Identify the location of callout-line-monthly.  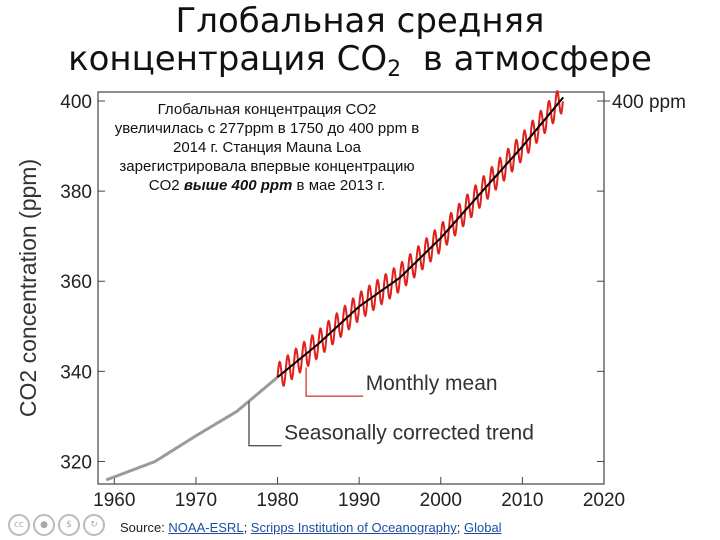
(334, 382).